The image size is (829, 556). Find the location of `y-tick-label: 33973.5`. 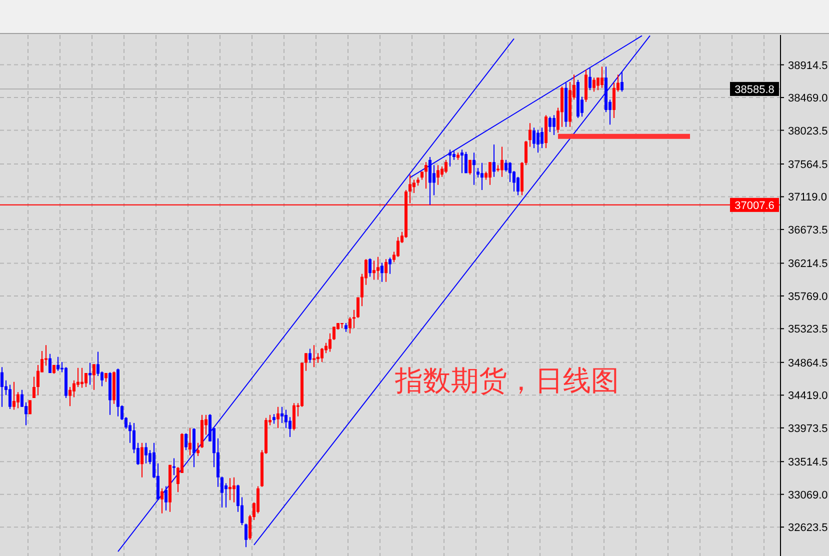

y-tick-label: 33973.5 is located at coordinates (808, 428).